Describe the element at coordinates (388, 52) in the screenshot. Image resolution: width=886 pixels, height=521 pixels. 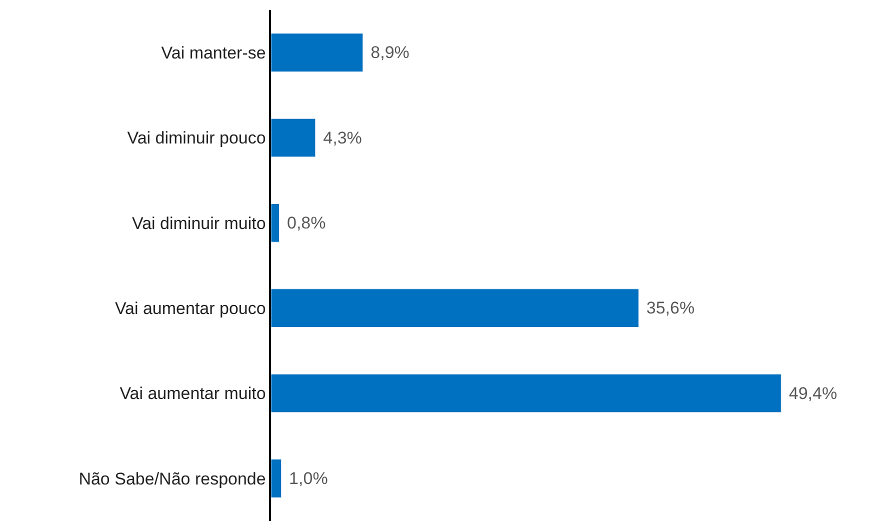
I see `data-label: 8,9%` at that location.